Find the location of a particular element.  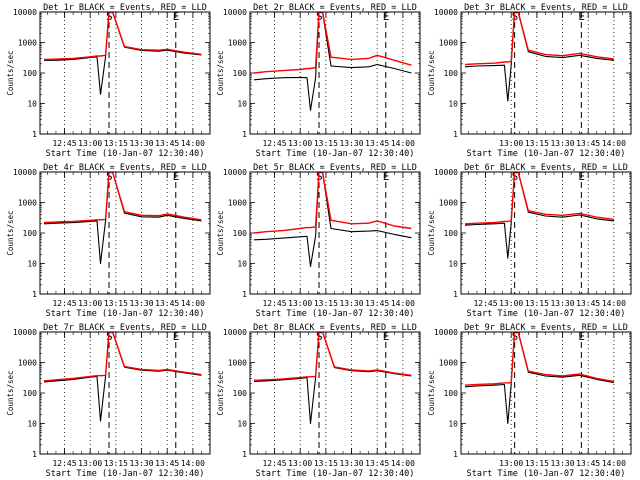

chart-title: Det 4r BLACK = Events, RED = LLD is located at coordinates (125, 168).